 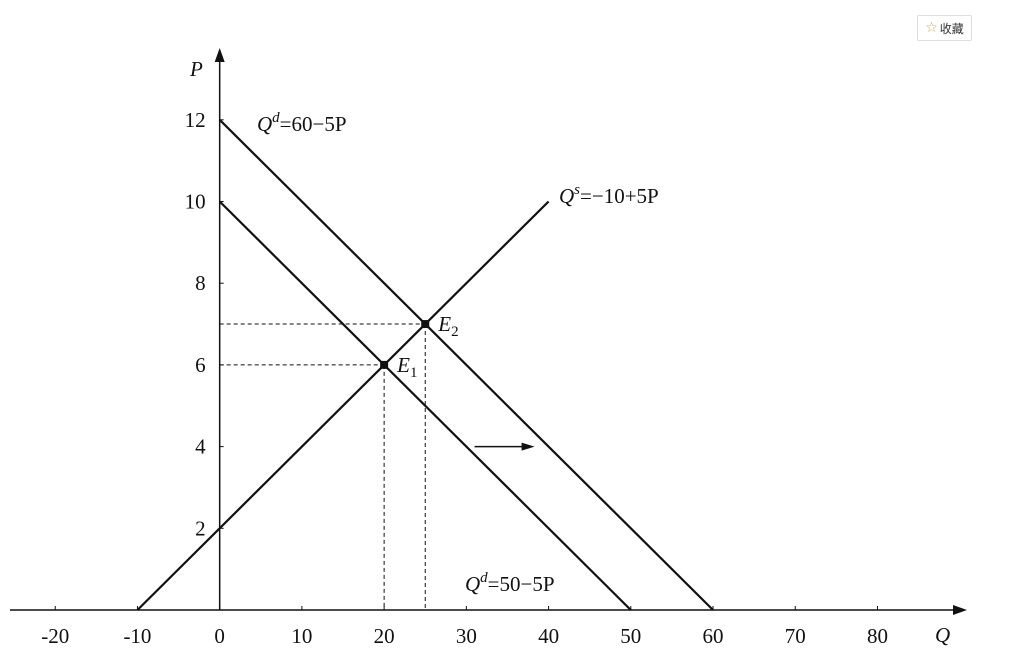 I want to click on y-axis-label: P, so click(x=196, y=69).